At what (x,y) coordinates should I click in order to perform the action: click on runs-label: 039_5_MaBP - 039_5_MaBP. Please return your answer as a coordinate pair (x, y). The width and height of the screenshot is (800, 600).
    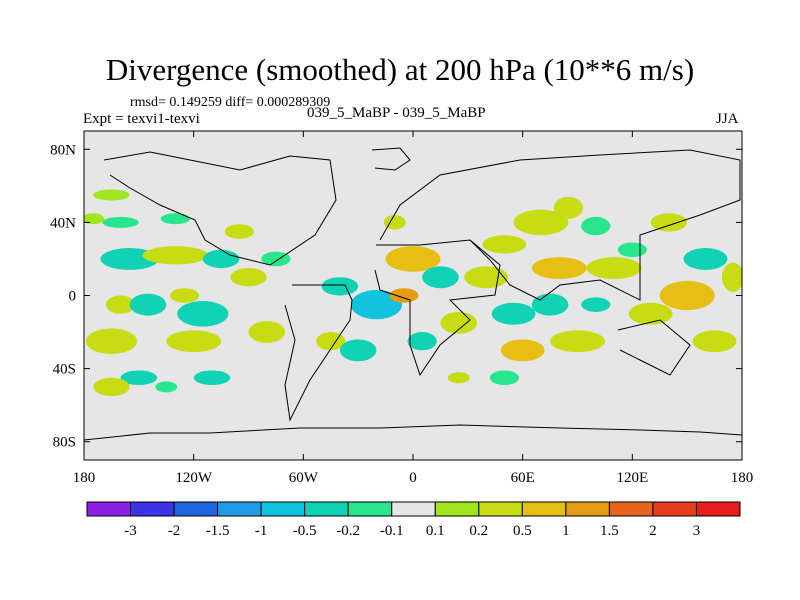
    Looking at the image, I should click on (396, 113).